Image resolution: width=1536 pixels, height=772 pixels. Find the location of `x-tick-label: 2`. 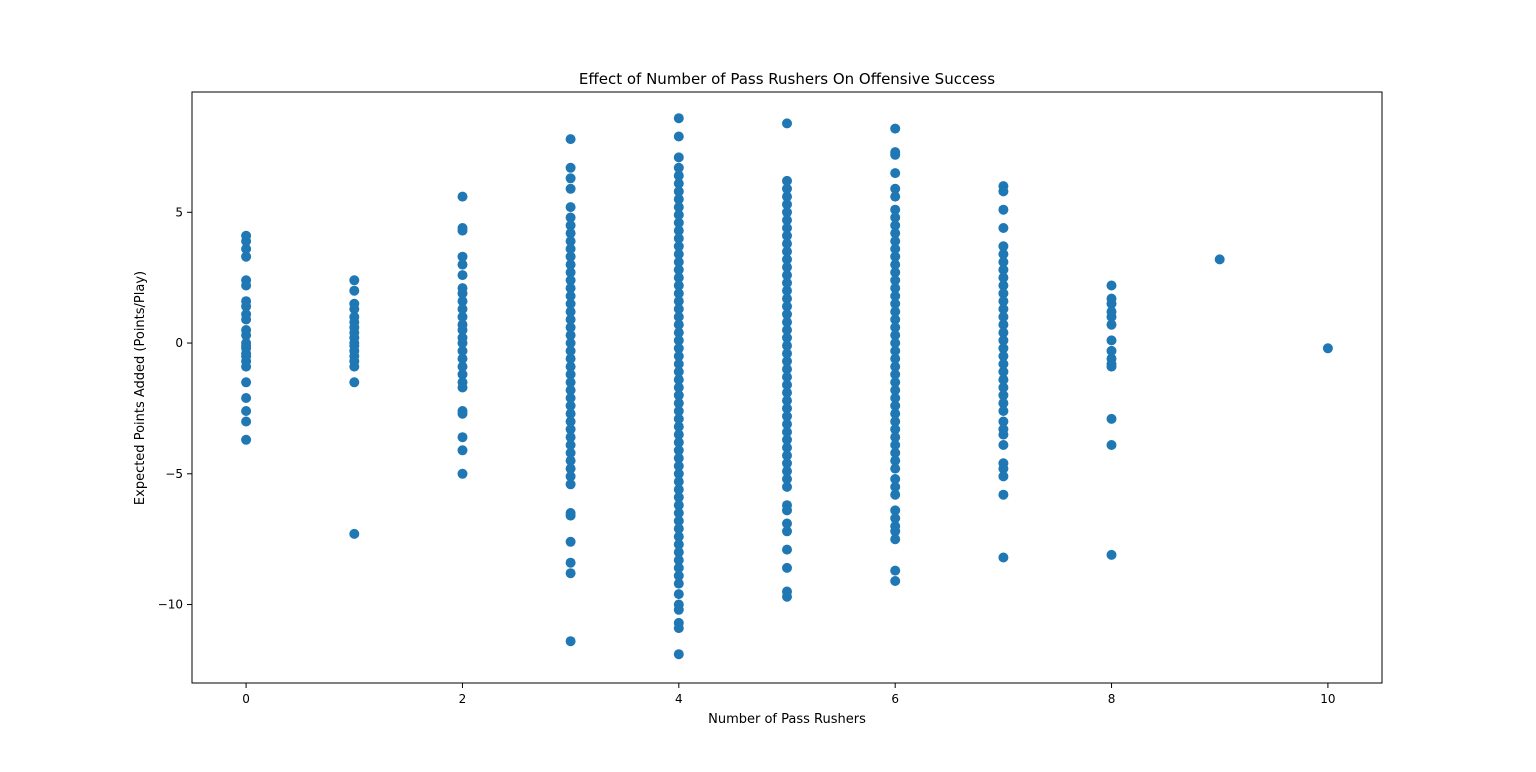

x-tick-label: 2 is located at coordinates (463, 699).